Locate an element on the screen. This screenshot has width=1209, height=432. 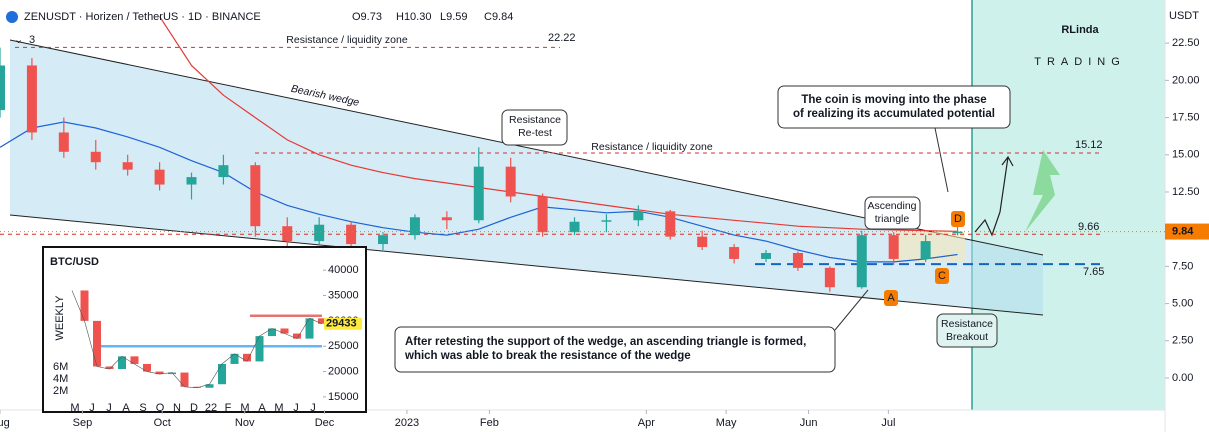
inset-y-tick-label: 15000 is located at coordinates (343, 397).